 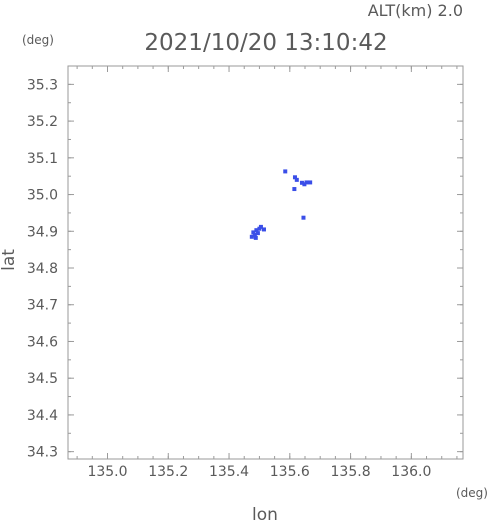 I want to click on x-tick-label: 135.8, so click(x=351, y=472).